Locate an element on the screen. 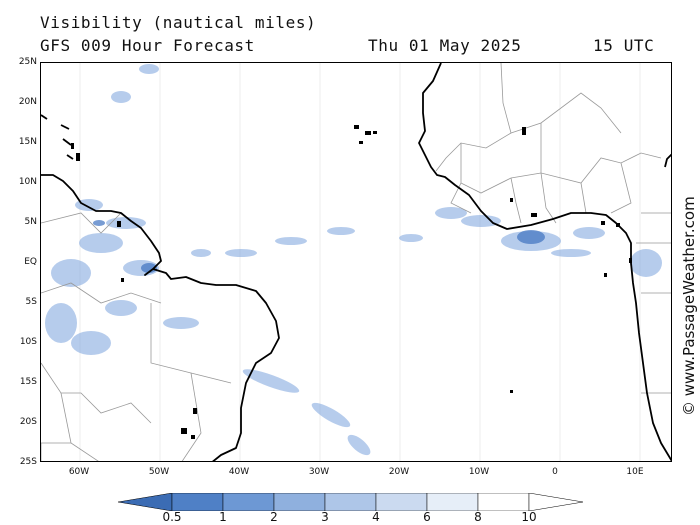 Image resolution: width=700 pixels, height=525 pixels. legend-label-6: 6 is located at coordinates (427, 517).